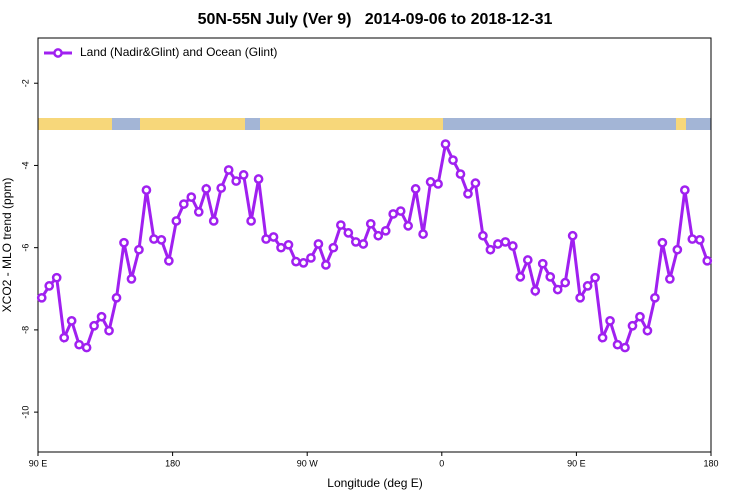  What do you see at coordinates (25, 412) in the screenshot?
I see `y-tick-label: -10` at bounding box center [25, 412].